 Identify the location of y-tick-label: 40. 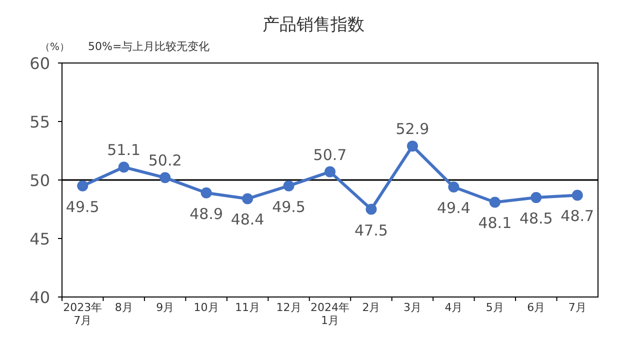
(40, 297).